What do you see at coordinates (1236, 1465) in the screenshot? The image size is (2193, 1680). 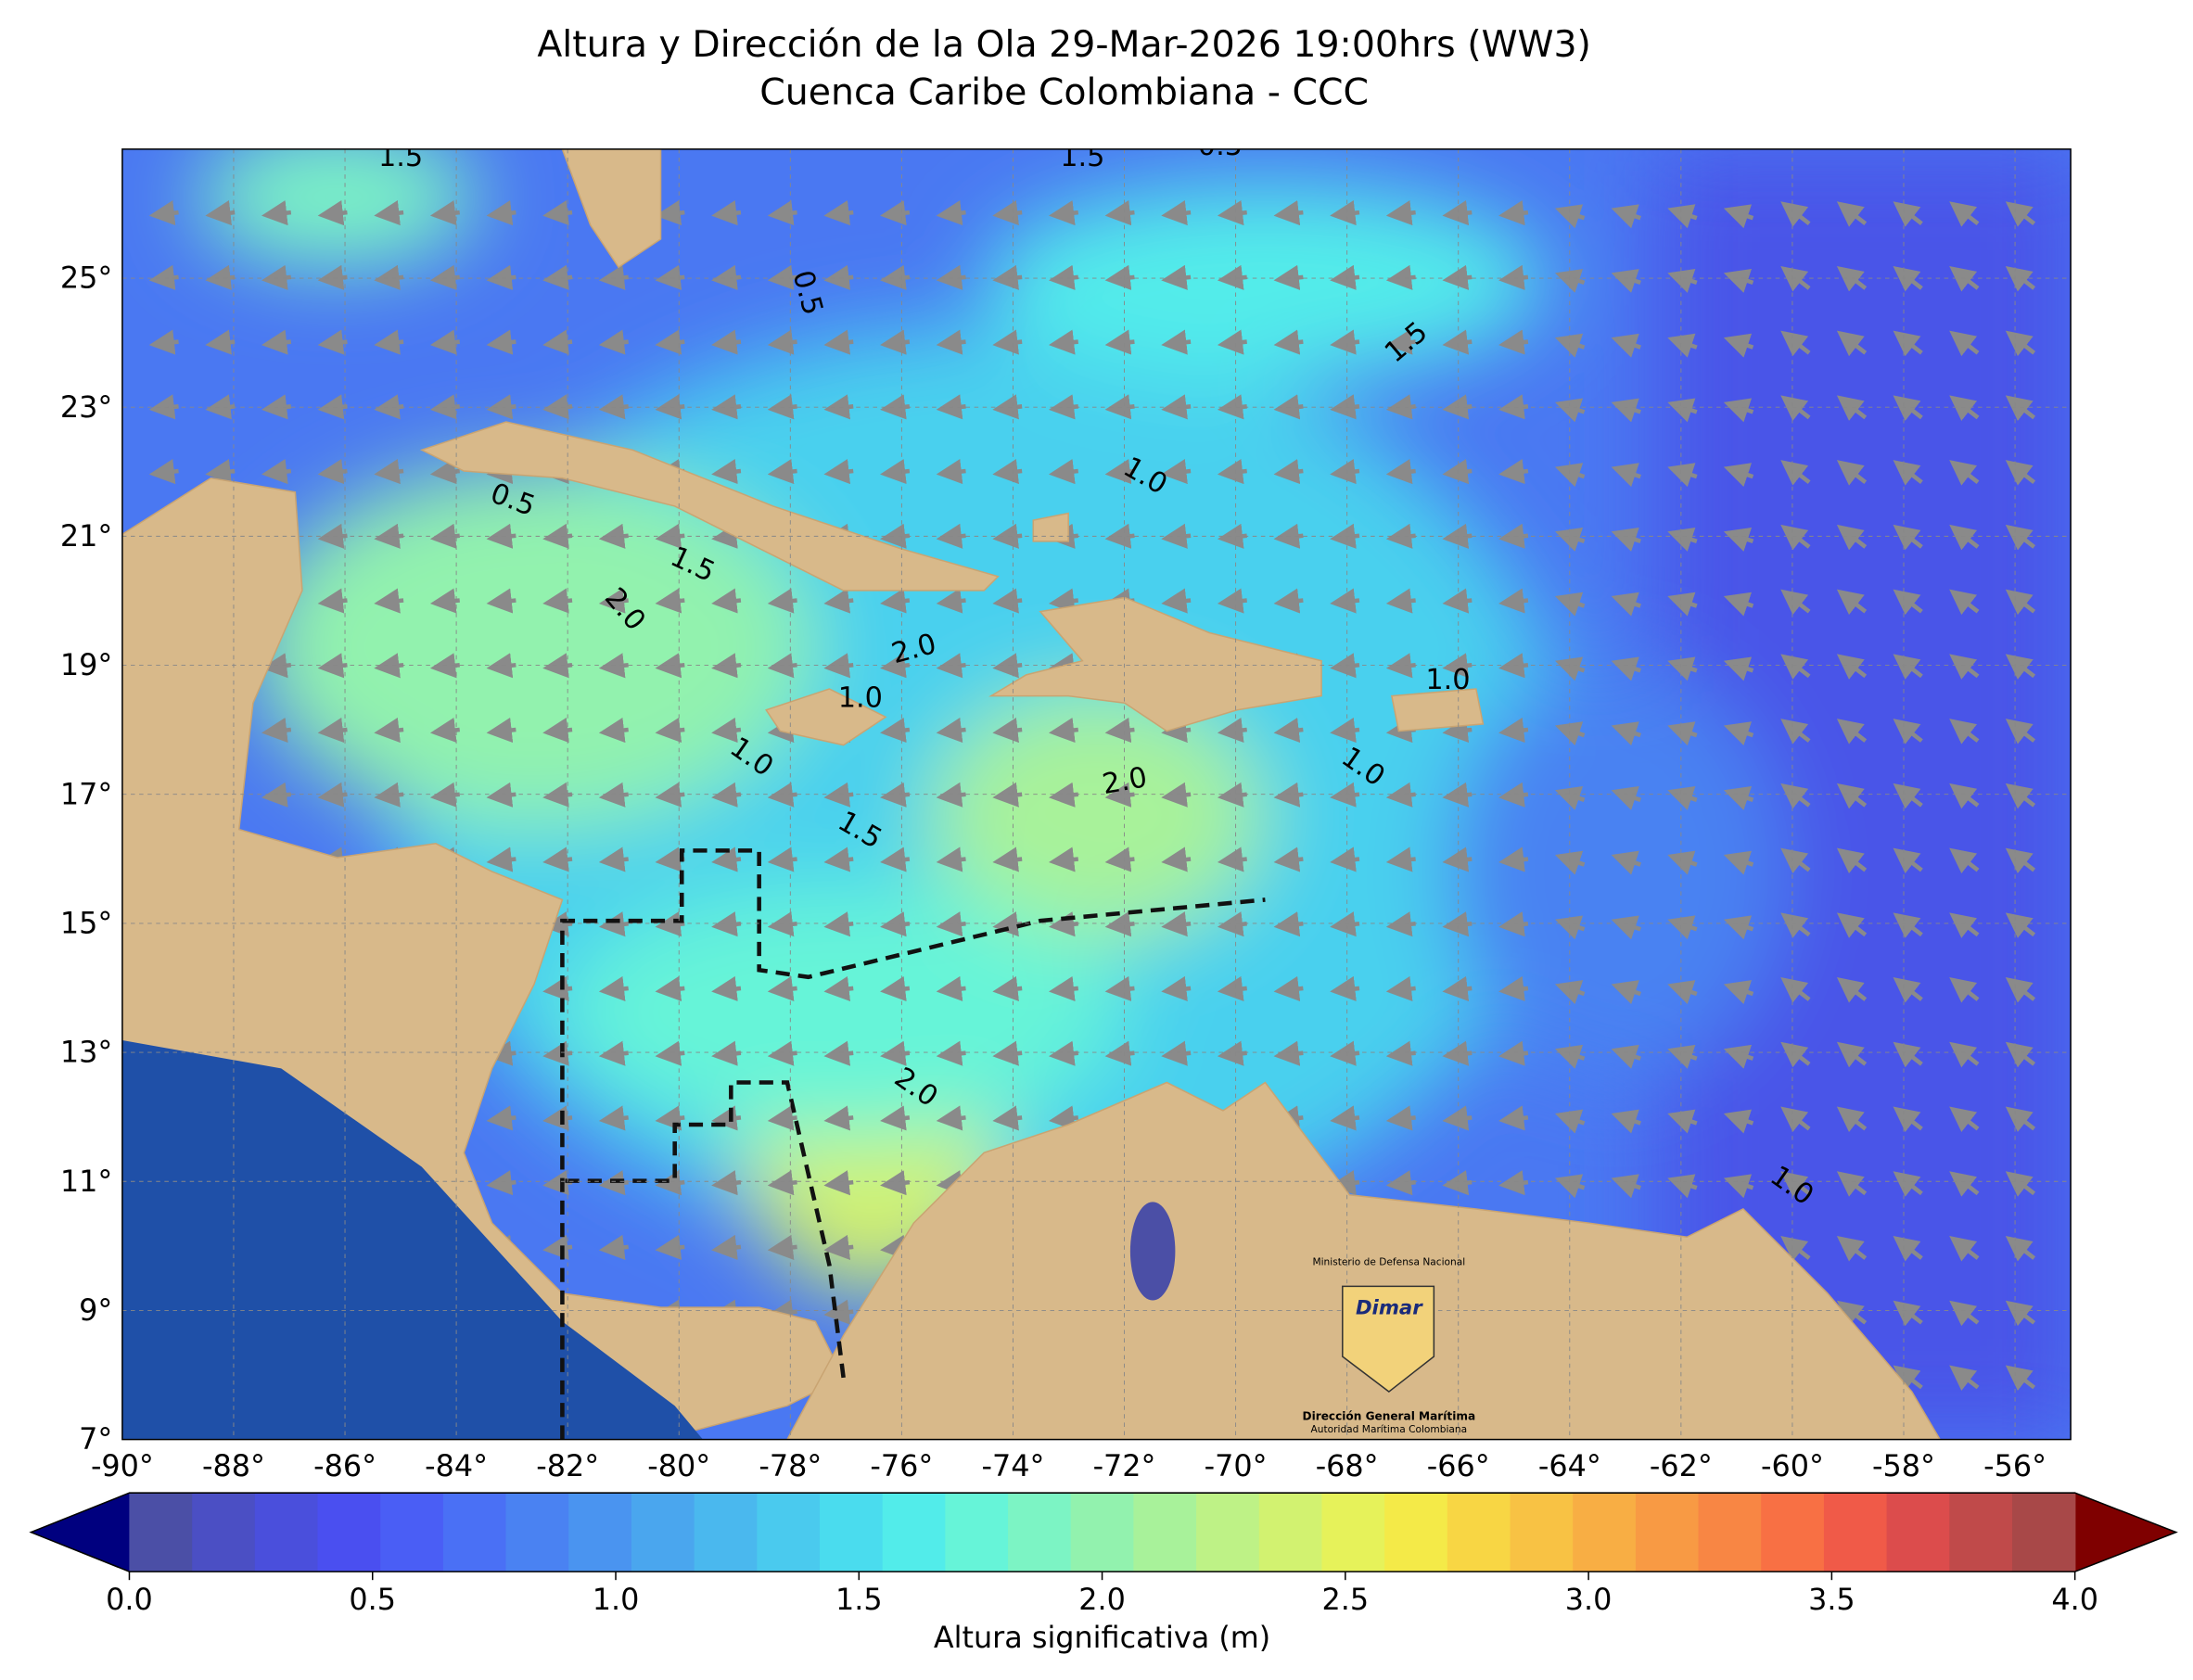 I see `lon-tick-label: -70°` at bounding box center [1236, 1465].